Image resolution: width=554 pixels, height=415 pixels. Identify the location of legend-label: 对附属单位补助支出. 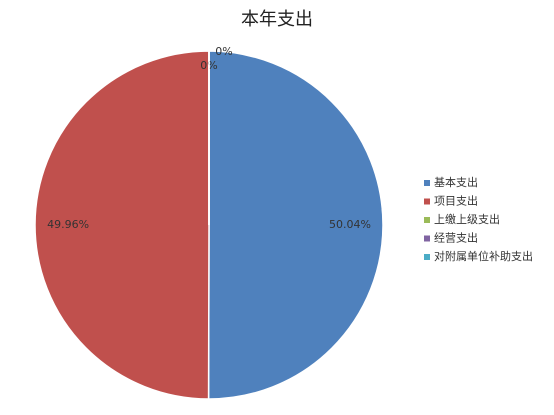
(483, 256).